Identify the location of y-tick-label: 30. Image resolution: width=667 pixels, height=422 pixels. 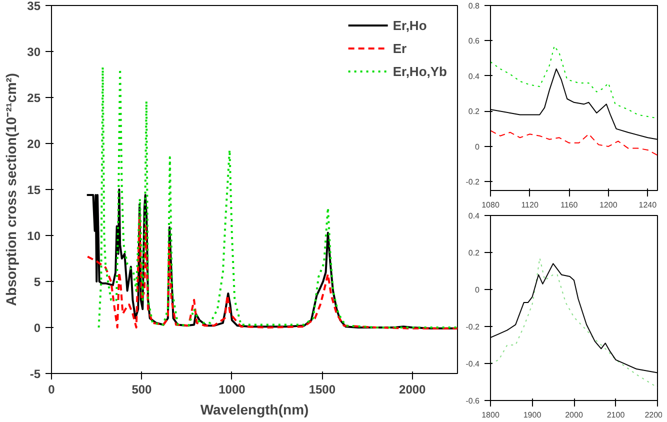
(34, 52).